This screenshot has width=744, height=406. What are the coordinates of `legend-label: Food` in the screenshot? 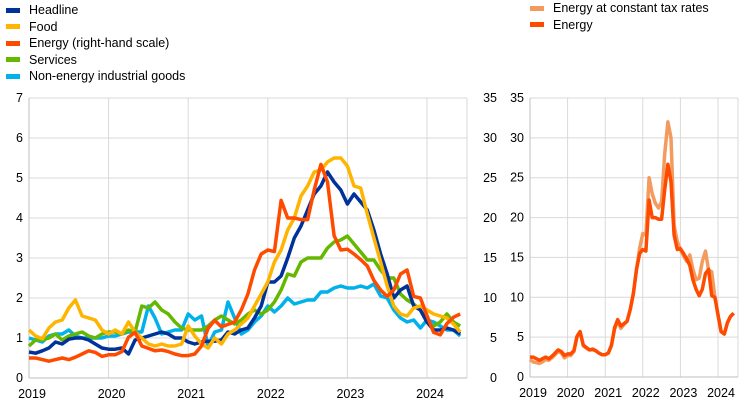 It's located at (43, 26).